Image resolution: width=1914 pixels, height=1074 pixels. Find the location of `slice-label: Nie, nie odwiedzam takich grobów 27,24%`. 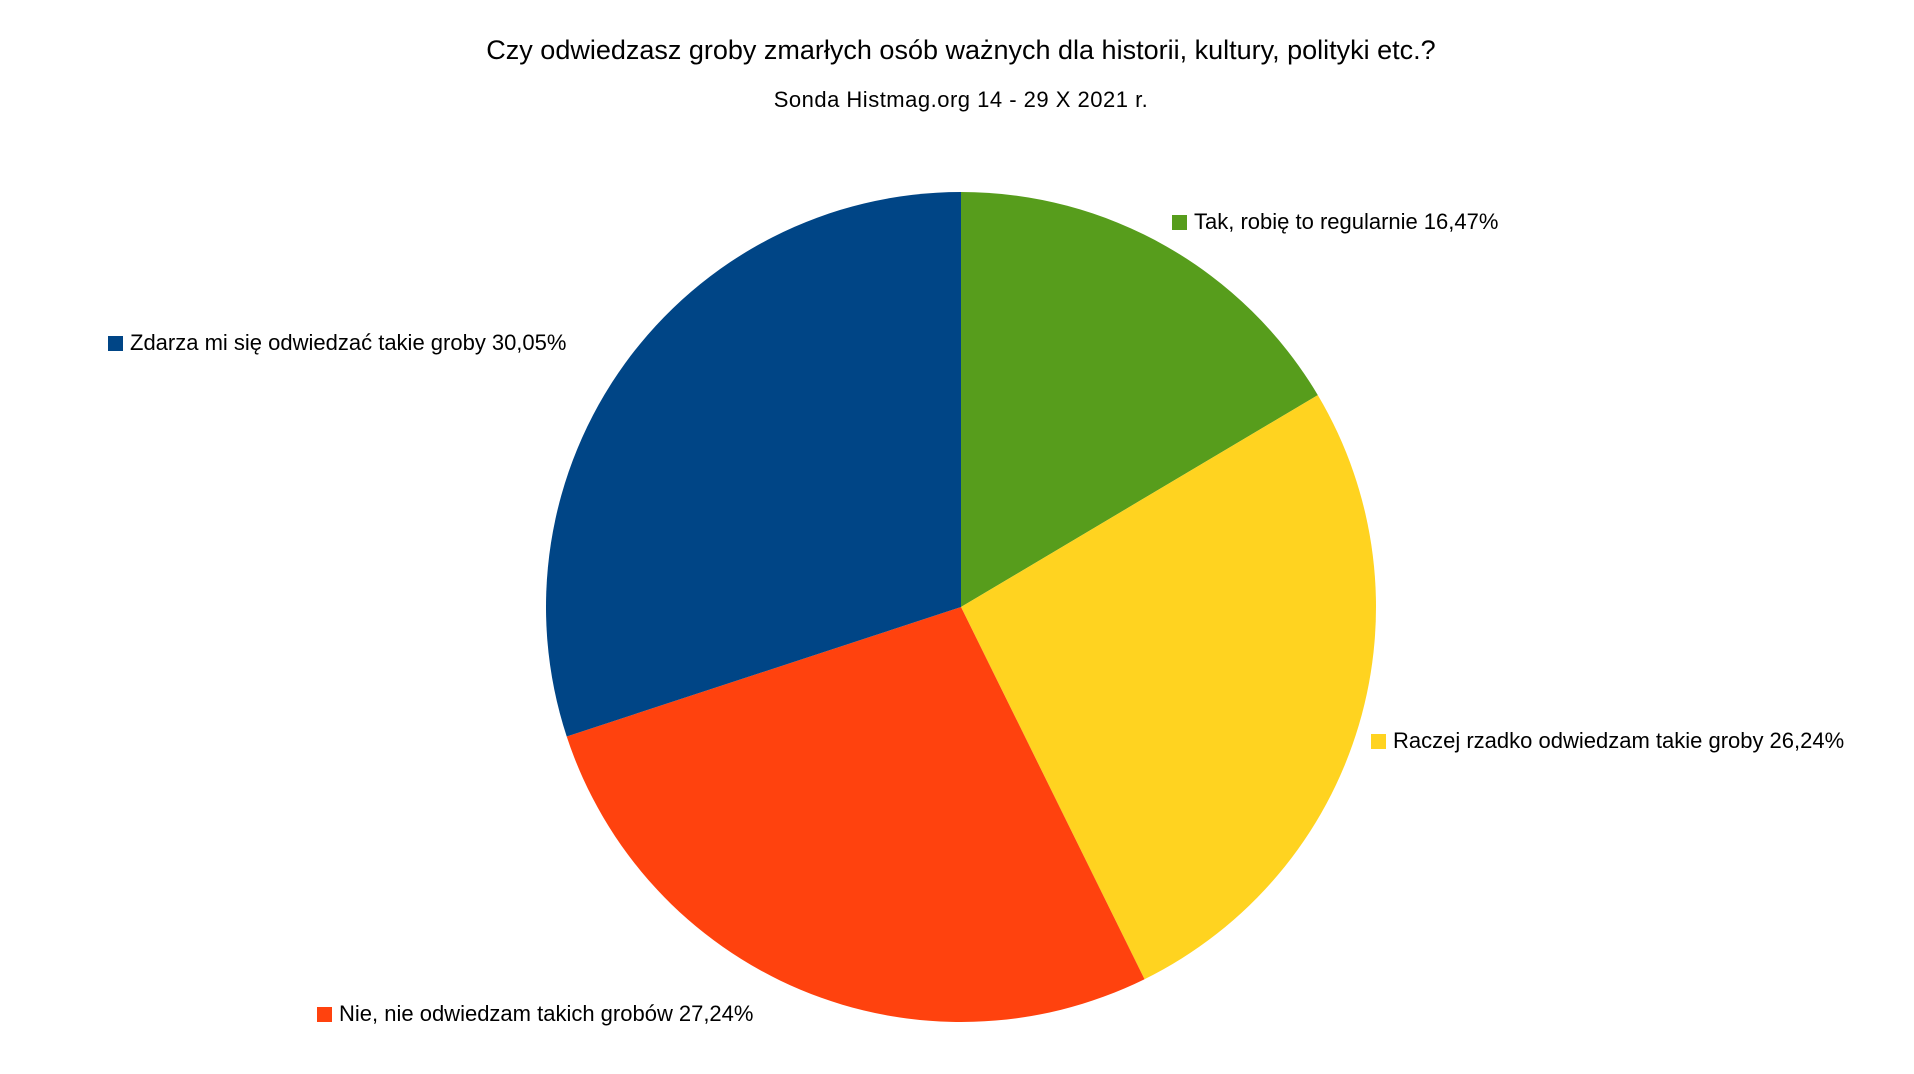

slice-label: Nie, nie odwiedzam takich grobów 27,24% is located at coordinates (546, 1013).